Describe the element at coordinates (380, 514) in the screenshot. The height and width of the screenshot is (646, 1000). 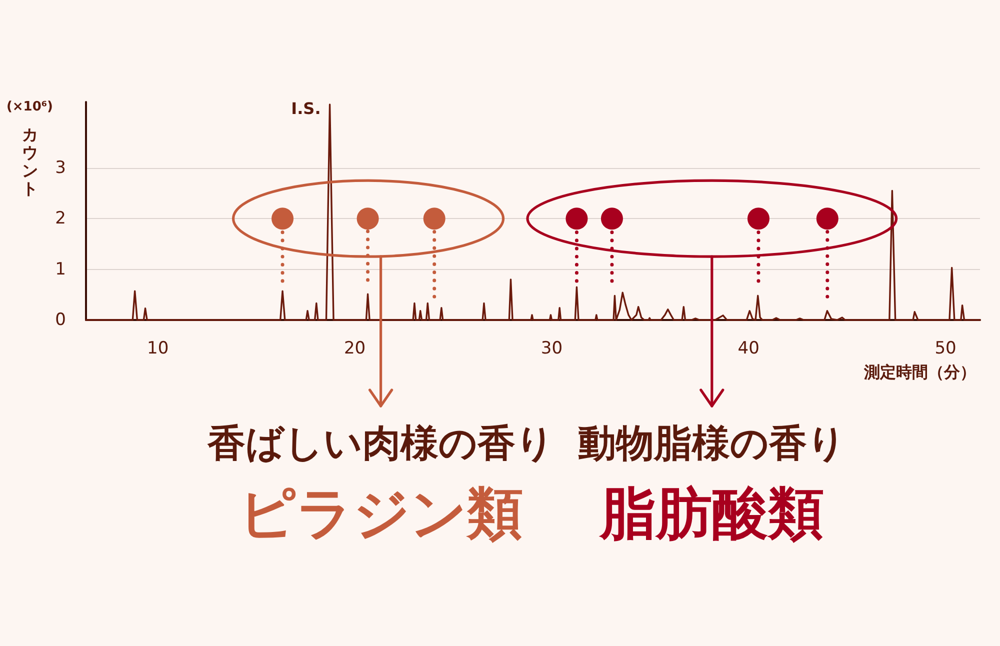
I see `text: ピラジン類` at that location.